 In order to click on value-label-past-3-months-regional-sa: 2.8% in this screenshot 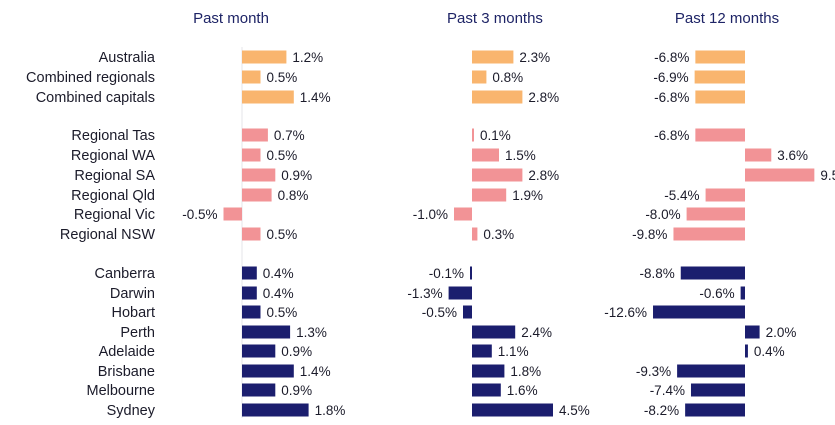, I will do `click(543, 175)`.